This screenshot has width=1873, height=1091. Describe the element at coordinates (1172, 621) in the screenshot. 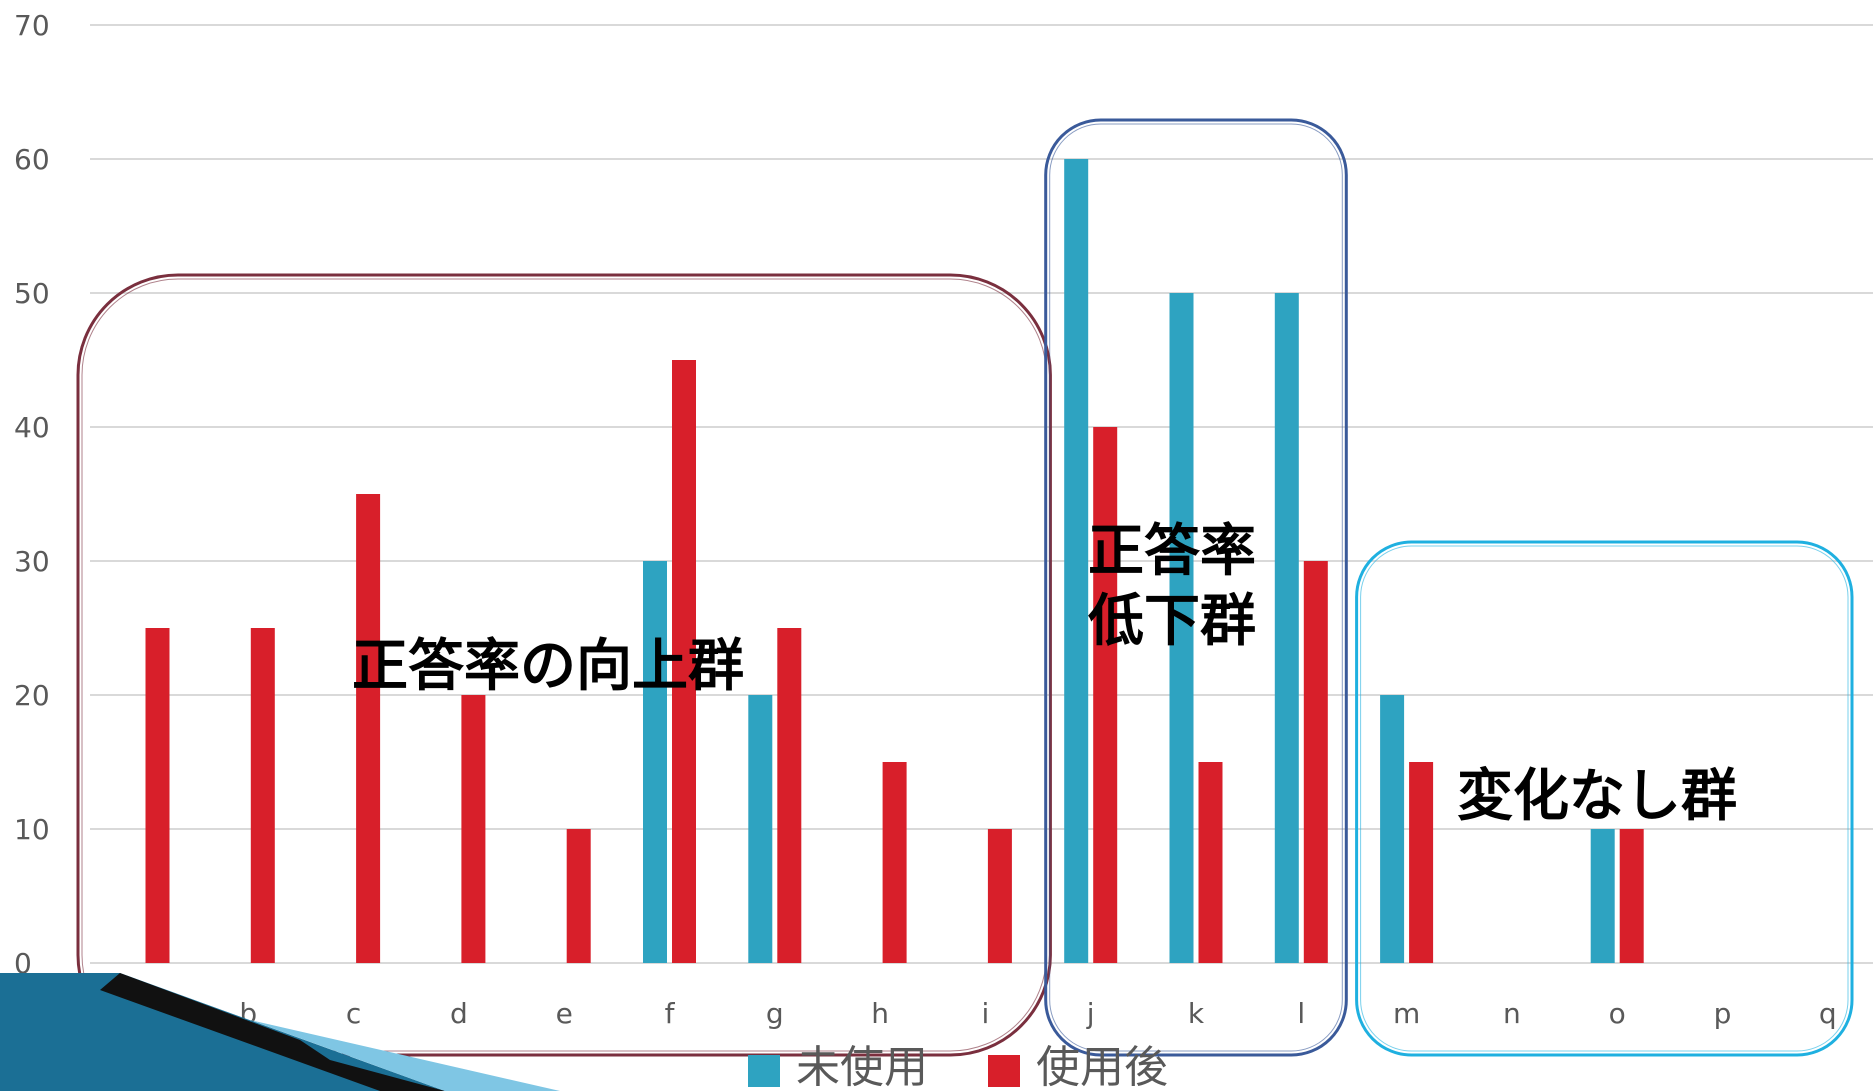

I see `group-label: 低下群` at that location.